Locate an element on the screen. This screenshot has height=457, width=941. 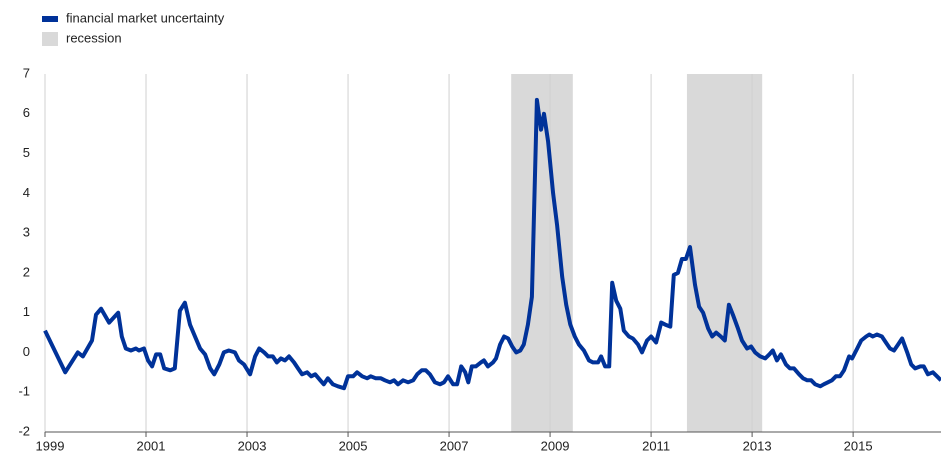
y-tick-label: 2 is located at coordinates (26, 271).